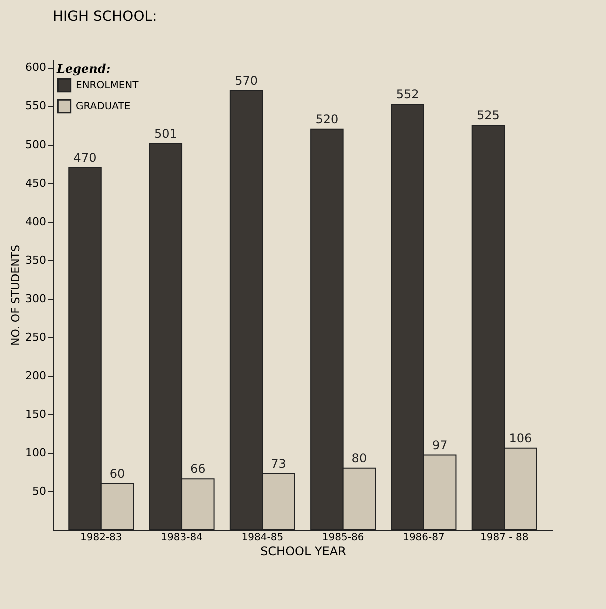  Describe the element at coordinates (278, 463) in the screenshot. I see `data-label: 73` at that location.